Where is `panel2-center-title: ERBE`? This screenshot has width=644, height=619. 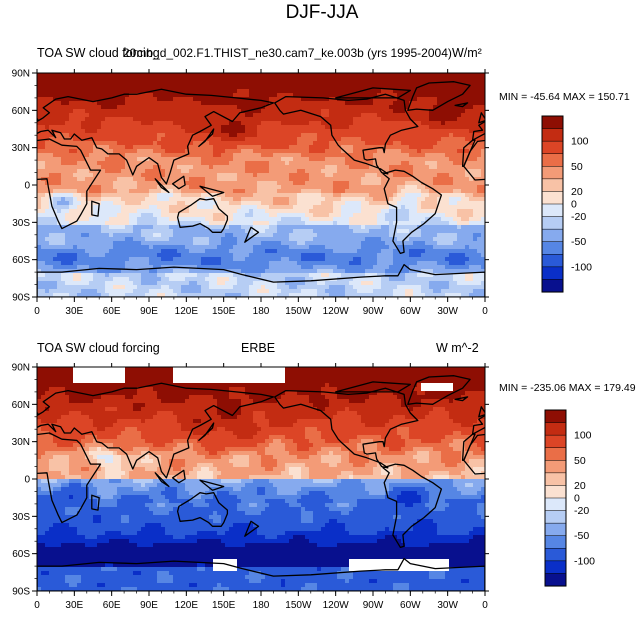
panel2-center-title: ERBE is located at coordinates (258, 348).